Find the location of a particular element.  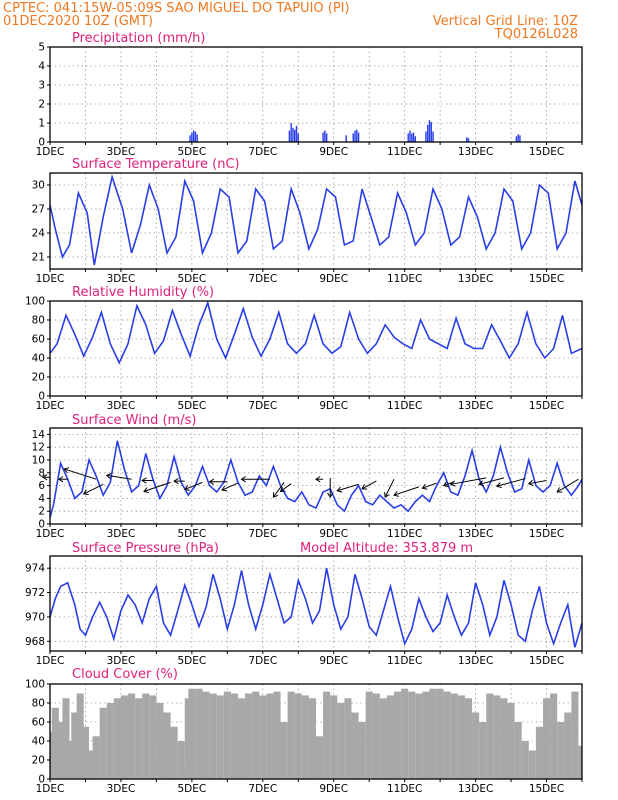

wind-xtick-label: 9DEC is located at coordinates (333, 534).